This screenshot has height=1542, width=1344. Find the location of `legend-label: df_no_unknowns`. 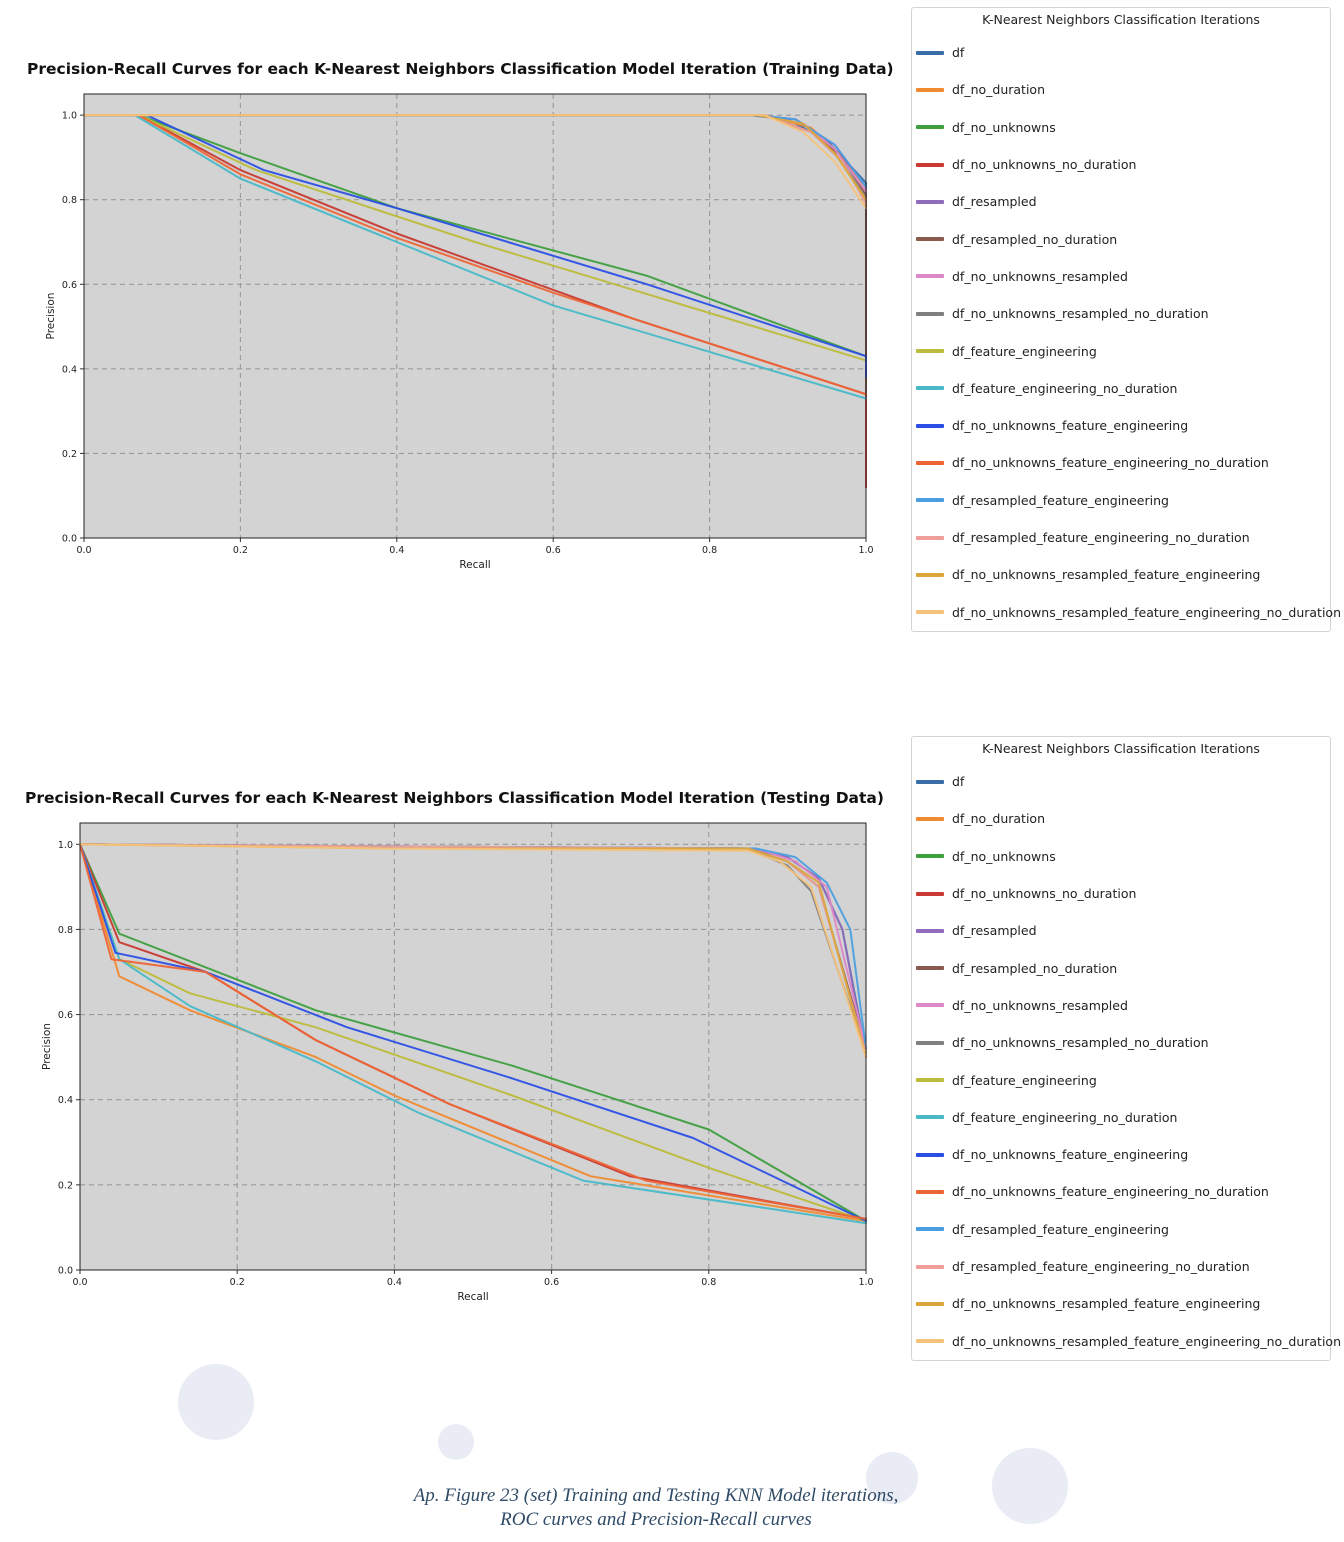

legend-label: df_no_unknowns is located at coordinates (1004, 856).